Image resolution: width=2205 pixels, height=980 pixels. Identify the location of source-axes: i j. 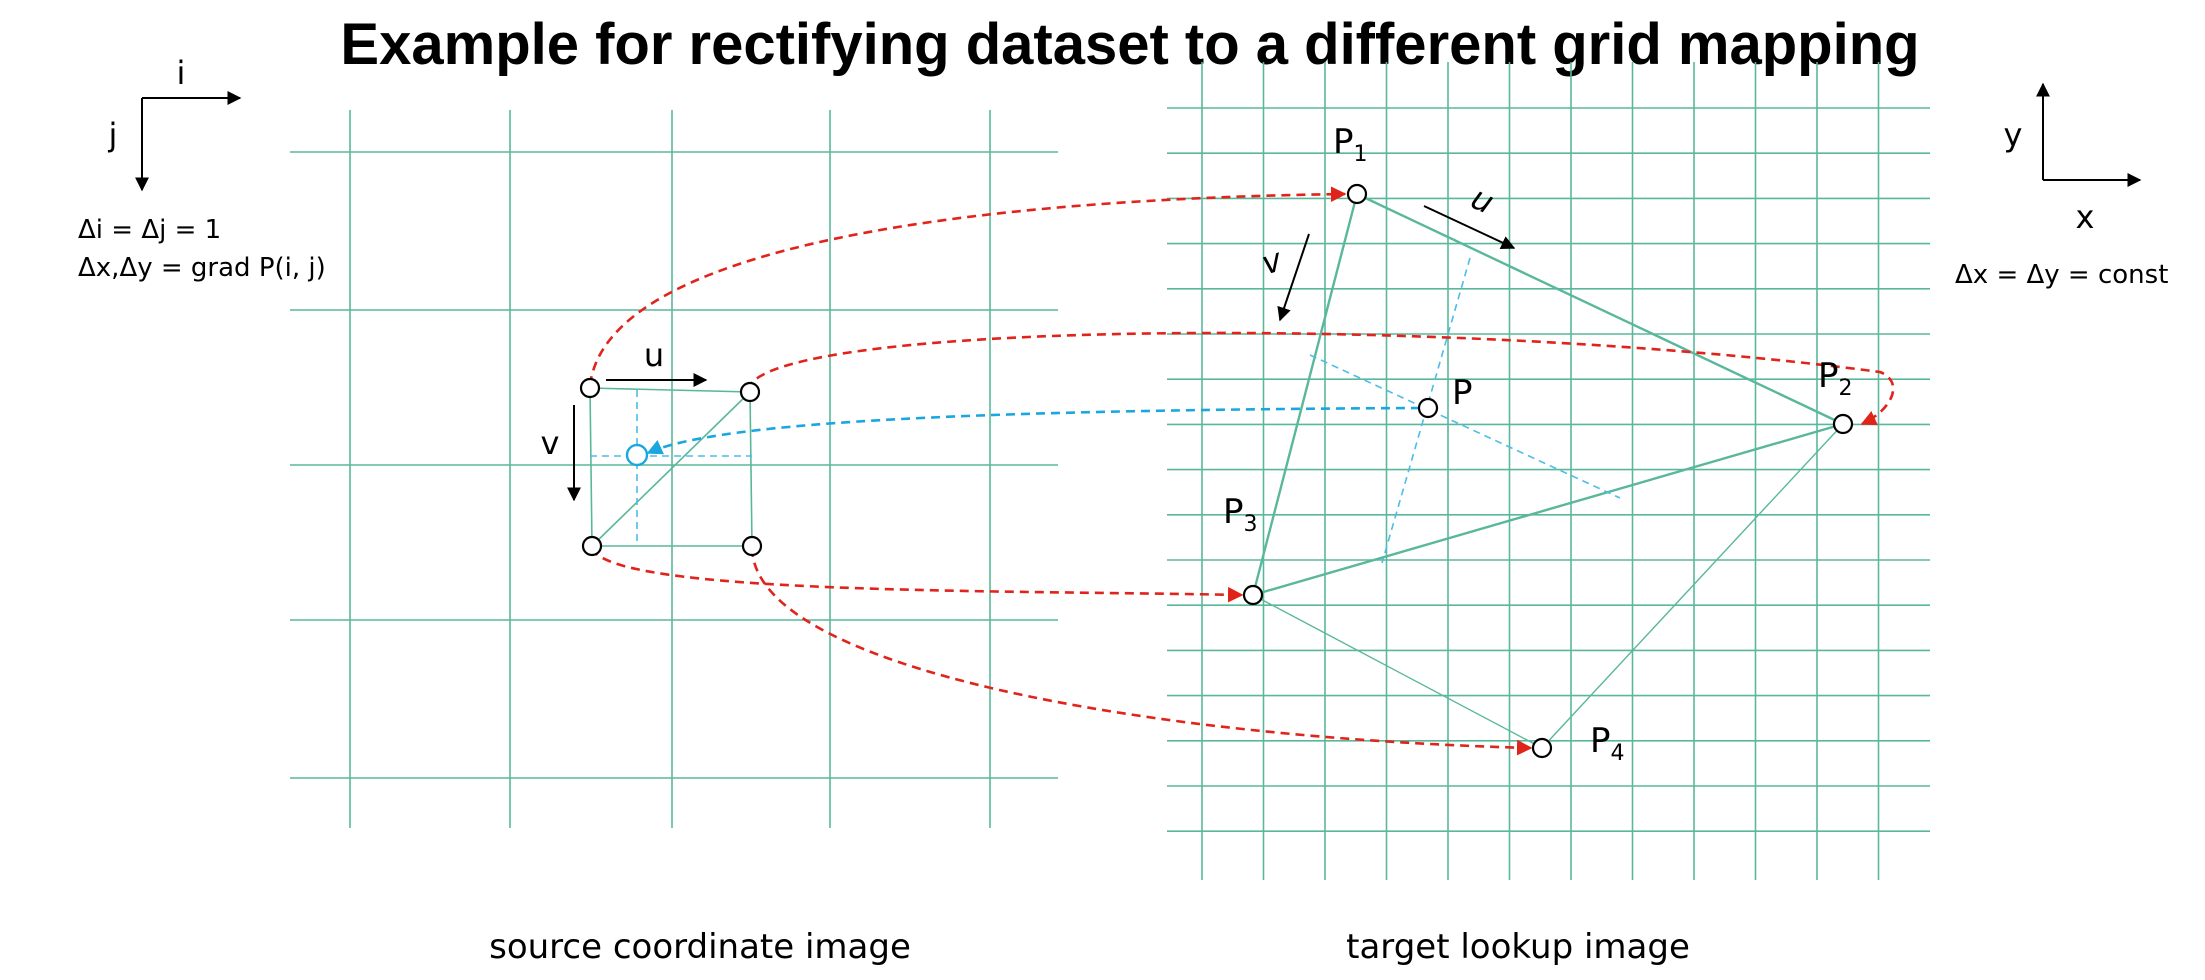
(175, 123).